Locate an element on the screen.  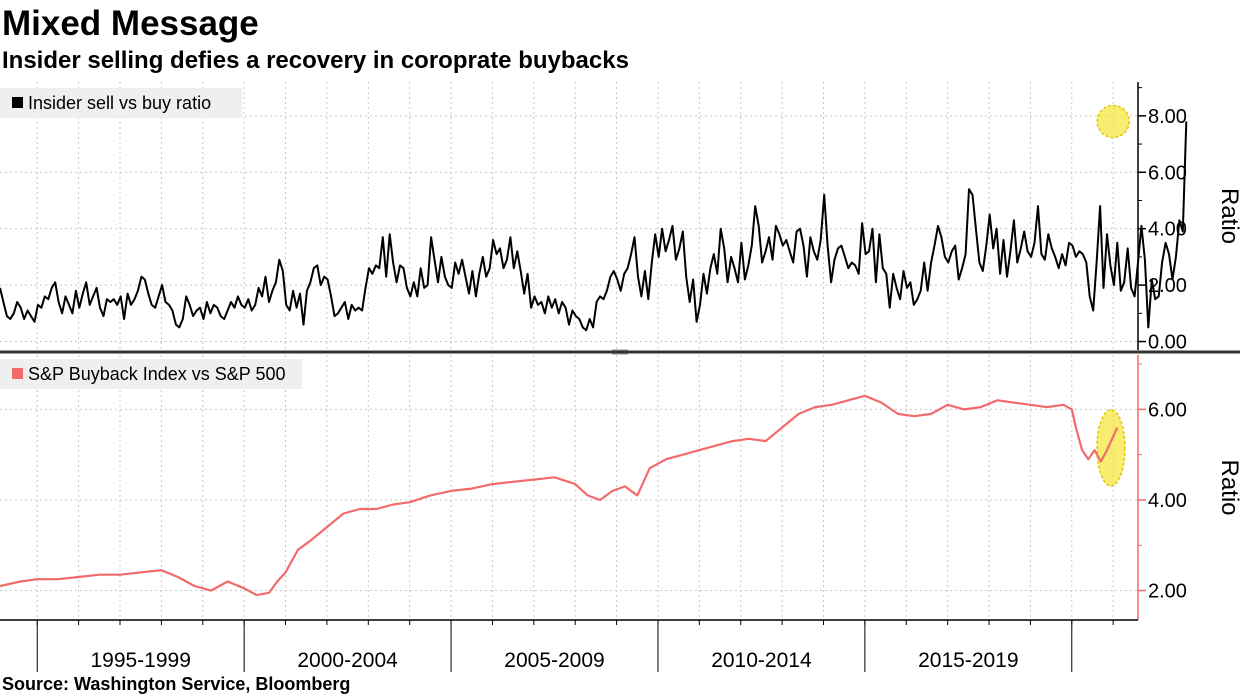
chart-title: Mixed Message is located at coordinates (130, 23).